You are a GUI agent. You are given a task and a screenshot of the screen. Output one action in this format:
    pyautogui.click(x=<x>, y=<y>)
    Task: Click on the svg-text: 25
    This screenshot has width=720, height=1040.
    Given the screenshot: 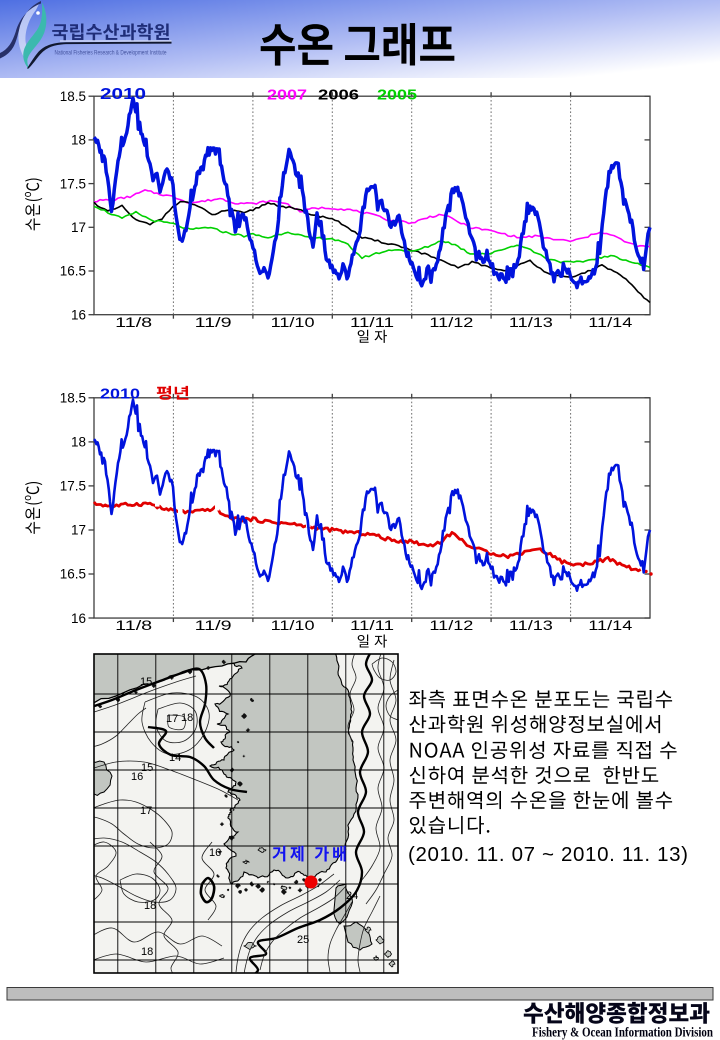 What is the action you would take?
    pyautogui.click(x=303, y=940)
    